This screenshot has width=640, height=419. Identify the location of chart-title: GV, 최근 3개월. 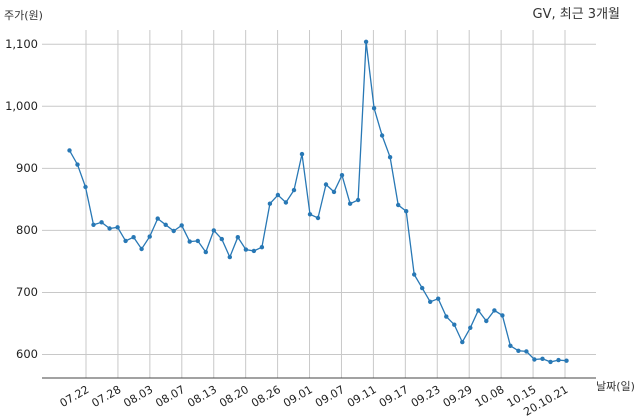
(576, 14).